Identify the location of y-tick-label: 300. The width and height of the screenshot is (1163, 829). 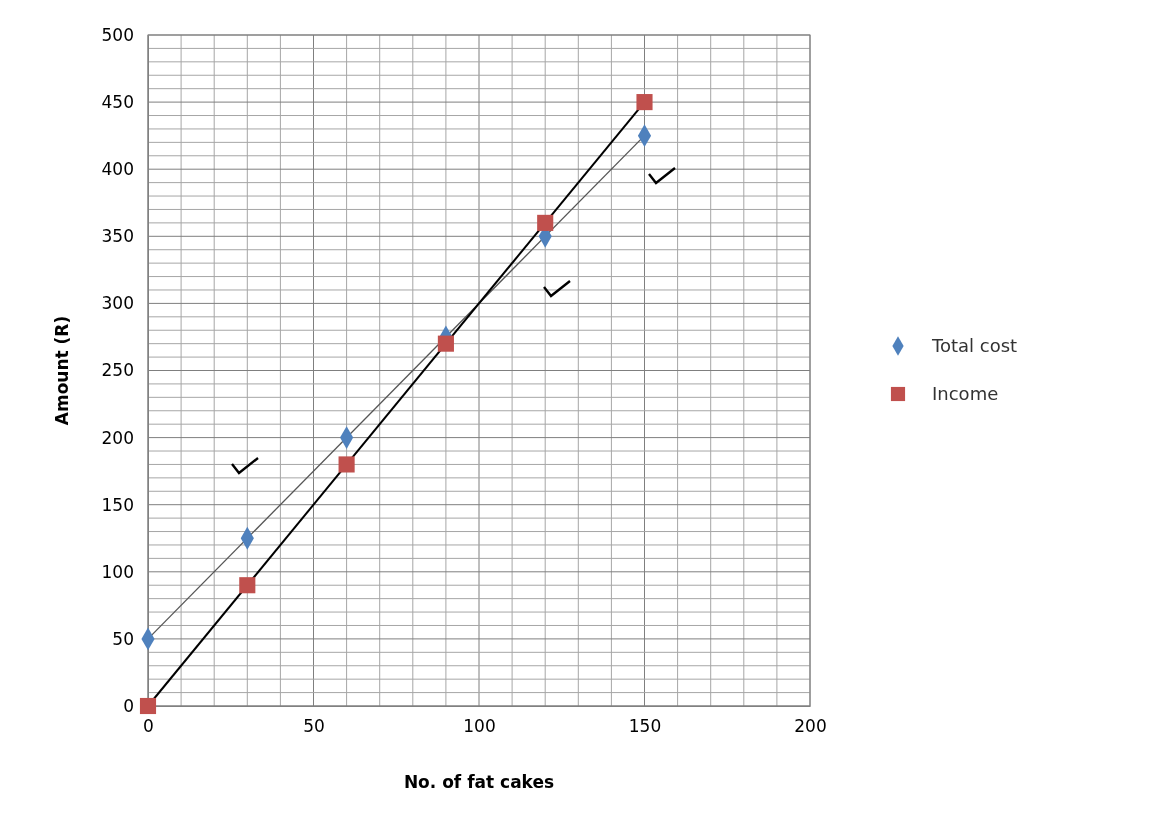
(117, 303).